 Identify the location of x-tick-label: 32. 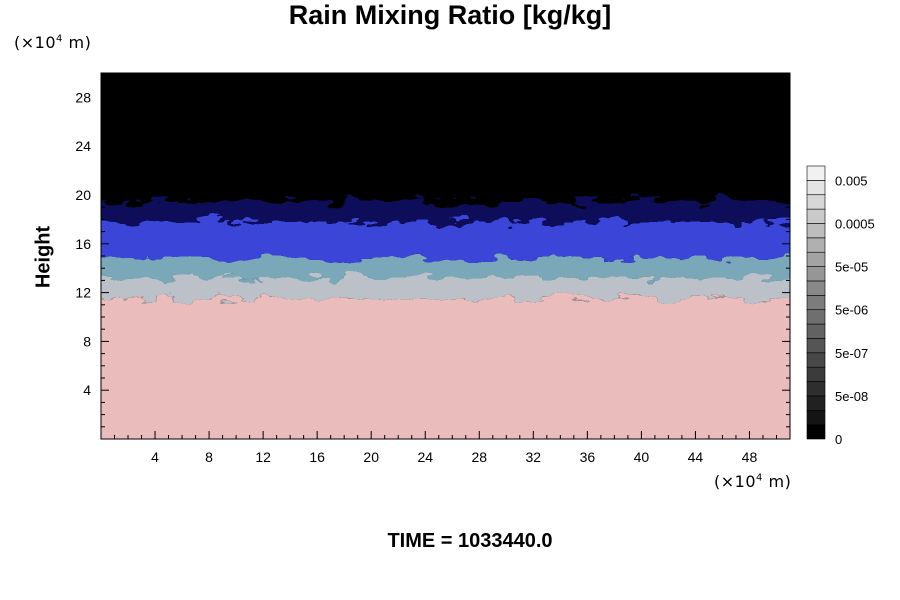
(534, 457).